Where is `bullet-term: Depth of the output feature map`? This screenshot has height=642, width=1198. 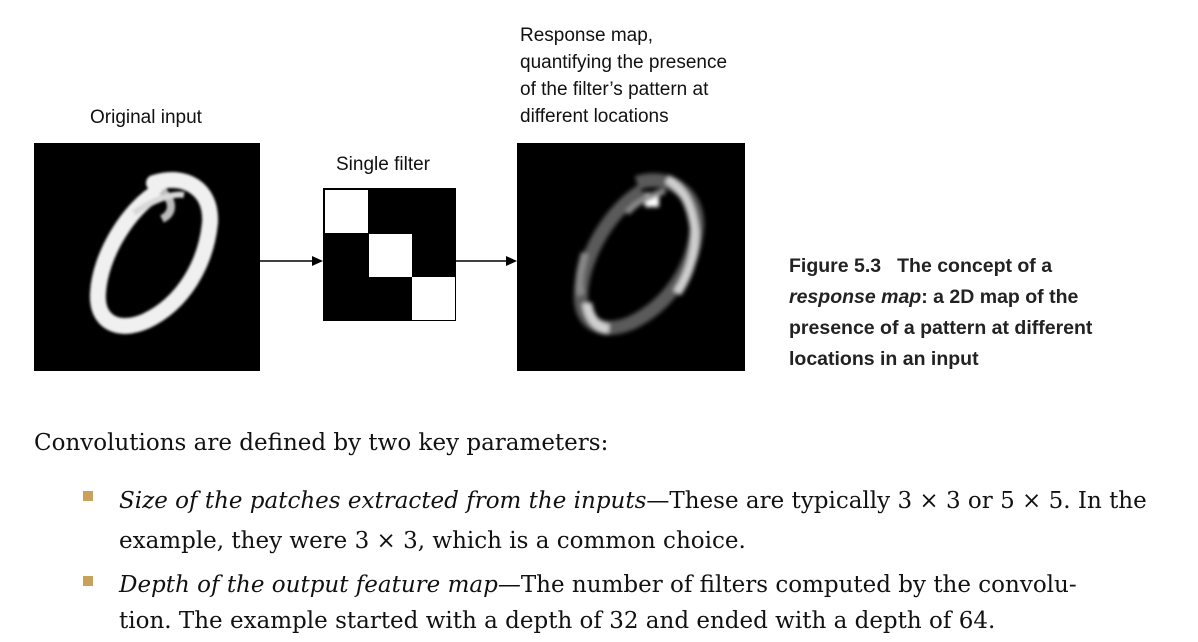 bullet-term: Depth of the output feature map is located at coordinates (308, 585).